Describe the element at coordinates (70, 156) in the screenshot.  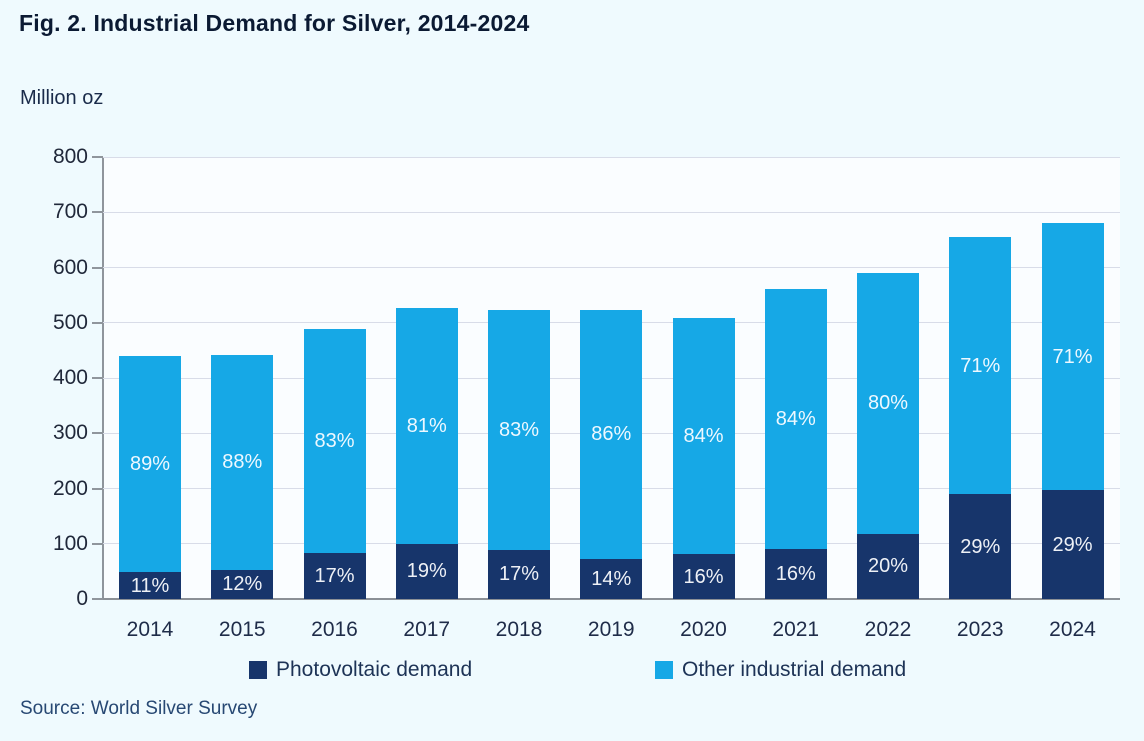
I see `y-tick-label-800: 800` at that location.